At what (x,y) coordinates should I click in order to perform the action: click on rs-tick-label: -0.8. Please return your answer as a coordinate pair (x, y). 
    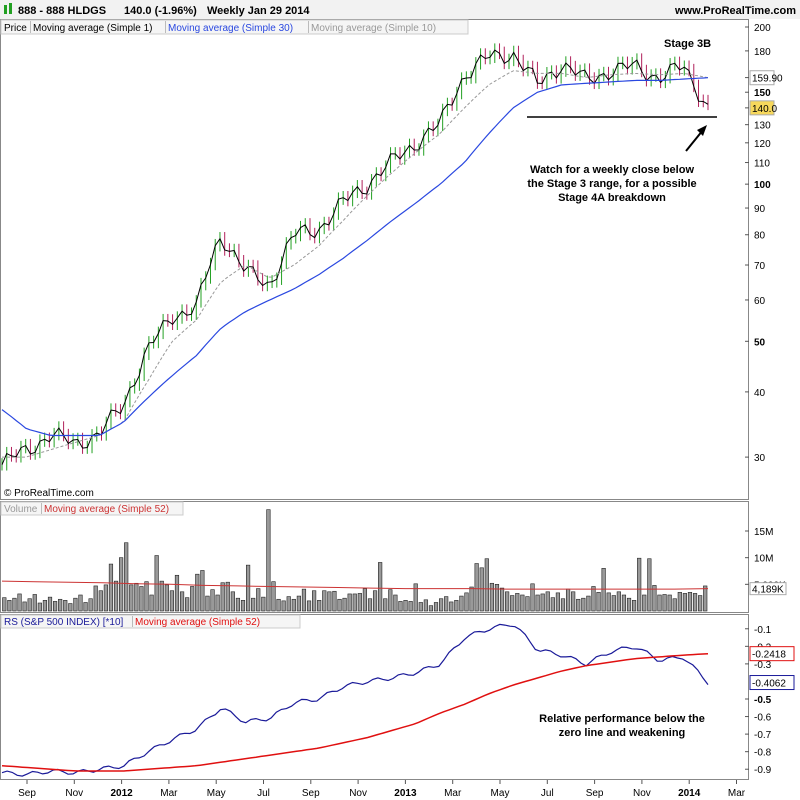
    Looking at the image, I should click on (763, 753).